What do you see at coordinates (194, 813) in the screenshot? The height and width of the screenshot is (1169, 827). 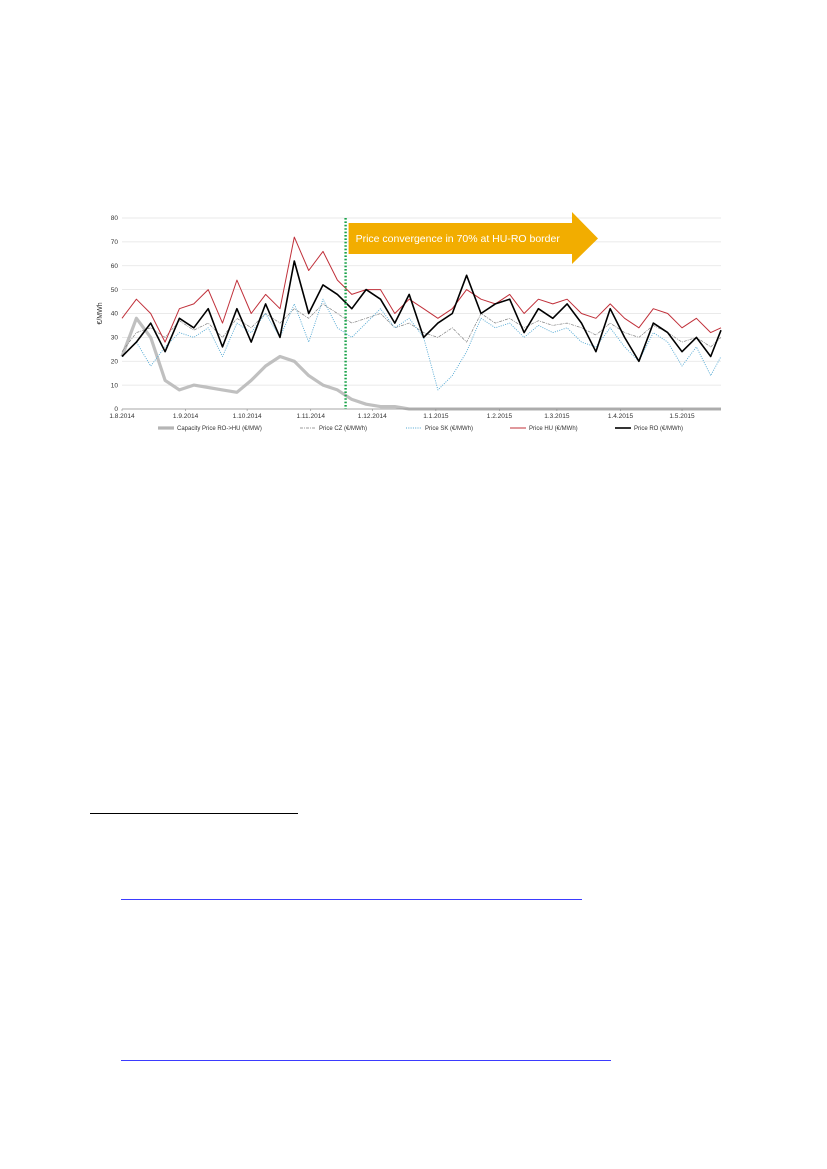 I see `footnote-separator` at bounding box center [194, 813].